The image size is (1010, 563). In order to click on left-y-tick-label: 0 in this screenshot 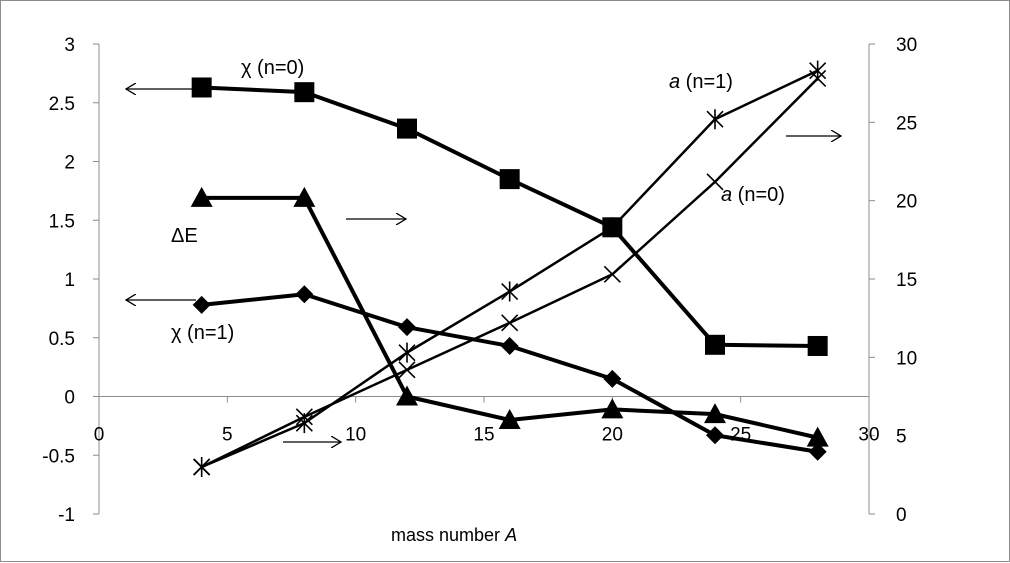, I will do `click(69, 398)`.